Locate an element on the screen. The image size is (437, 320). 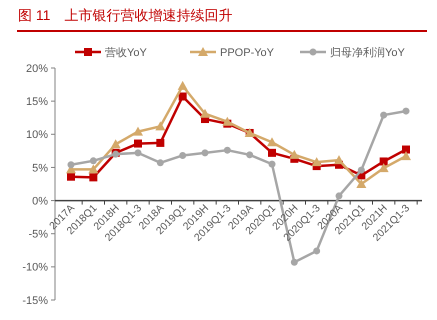
y-tick-label: 0% is located at coordinates (40, 201).